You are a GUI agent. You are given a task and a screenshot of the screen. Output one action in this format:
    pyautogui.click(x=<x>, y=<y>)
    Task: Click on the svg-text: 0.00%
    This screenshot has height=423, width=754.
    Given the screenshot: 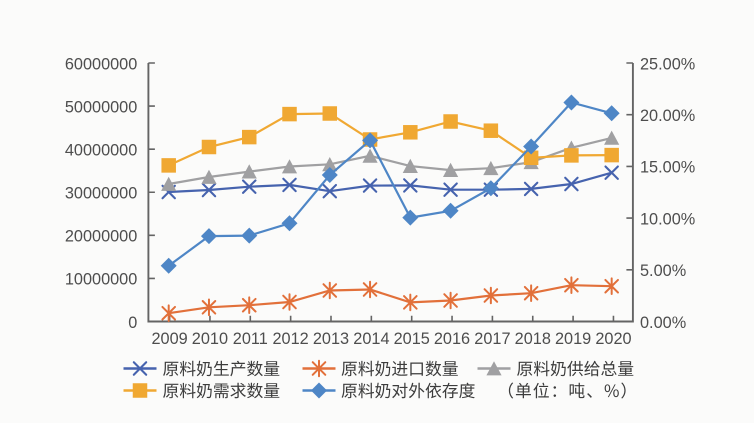 What is the action you would take?
    pyautogui.click(x=663, y=323)
    